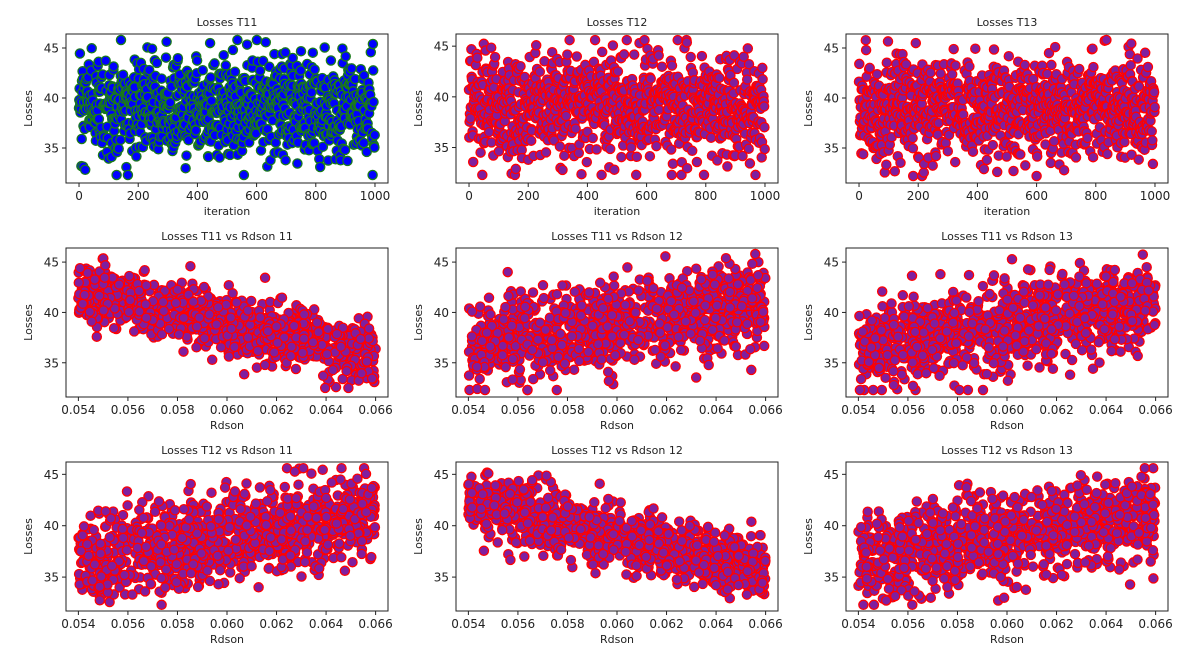 The height and width of the screenshot is (667, 1192). I want to click on y-axis-label: Losses, so click(418, 108).